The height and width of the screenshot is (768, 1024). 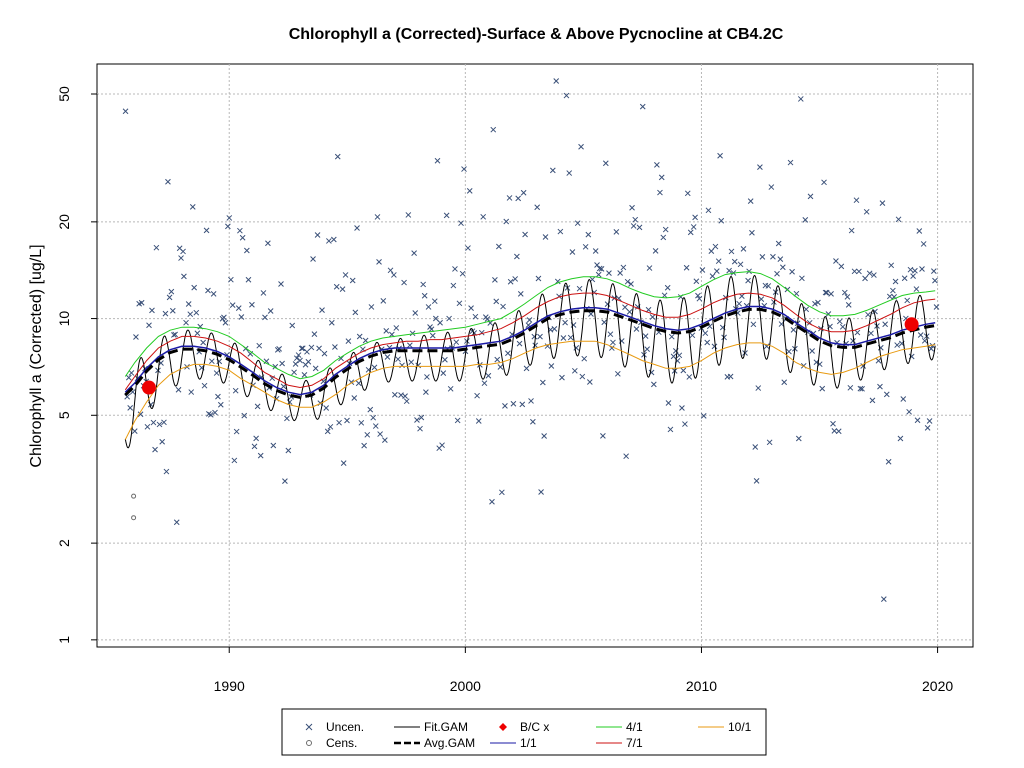 I want to click on legend-label: 10/1, so click(x=740, y=727).